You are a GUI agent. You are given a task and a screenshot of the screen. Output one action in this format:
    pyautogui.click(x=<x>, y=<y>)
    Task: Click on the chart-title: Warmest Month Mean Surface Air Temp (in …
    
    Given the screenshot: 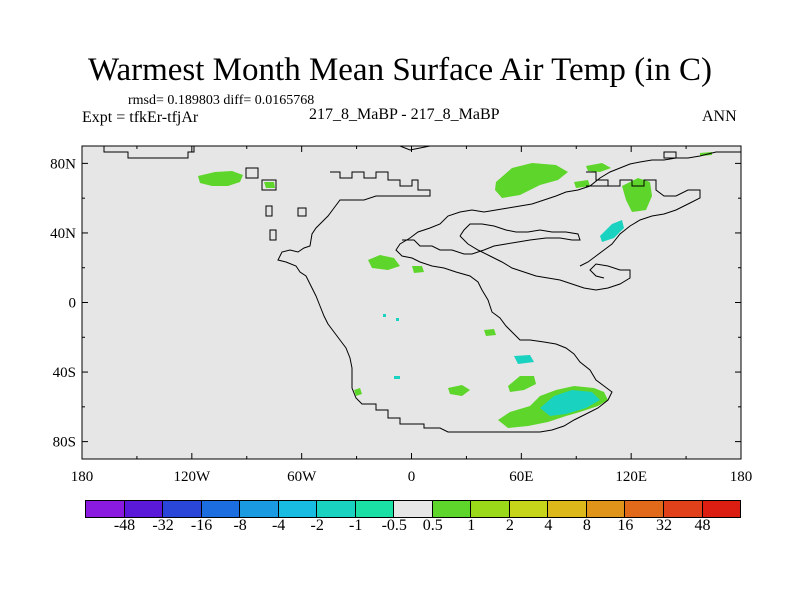 What is the action you would take?
    pyautogui.click(x=400, y=70)
    